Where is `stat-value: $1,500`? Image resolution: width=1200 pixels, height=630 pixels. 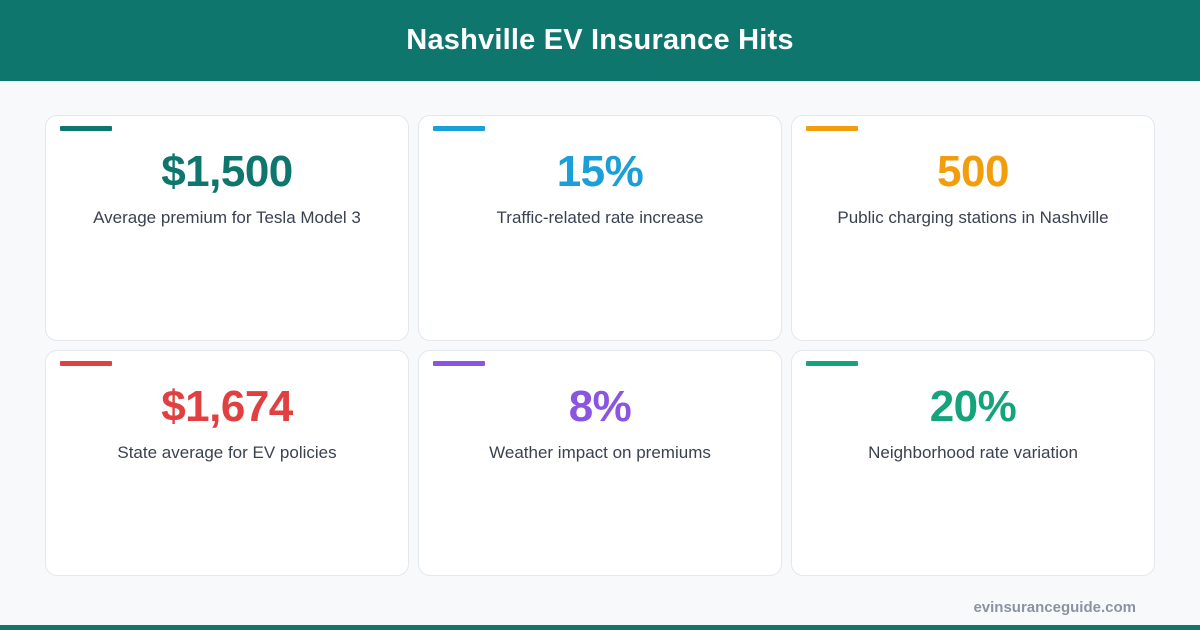 stat-value: $1,500 is located at coordinates (227, 171).